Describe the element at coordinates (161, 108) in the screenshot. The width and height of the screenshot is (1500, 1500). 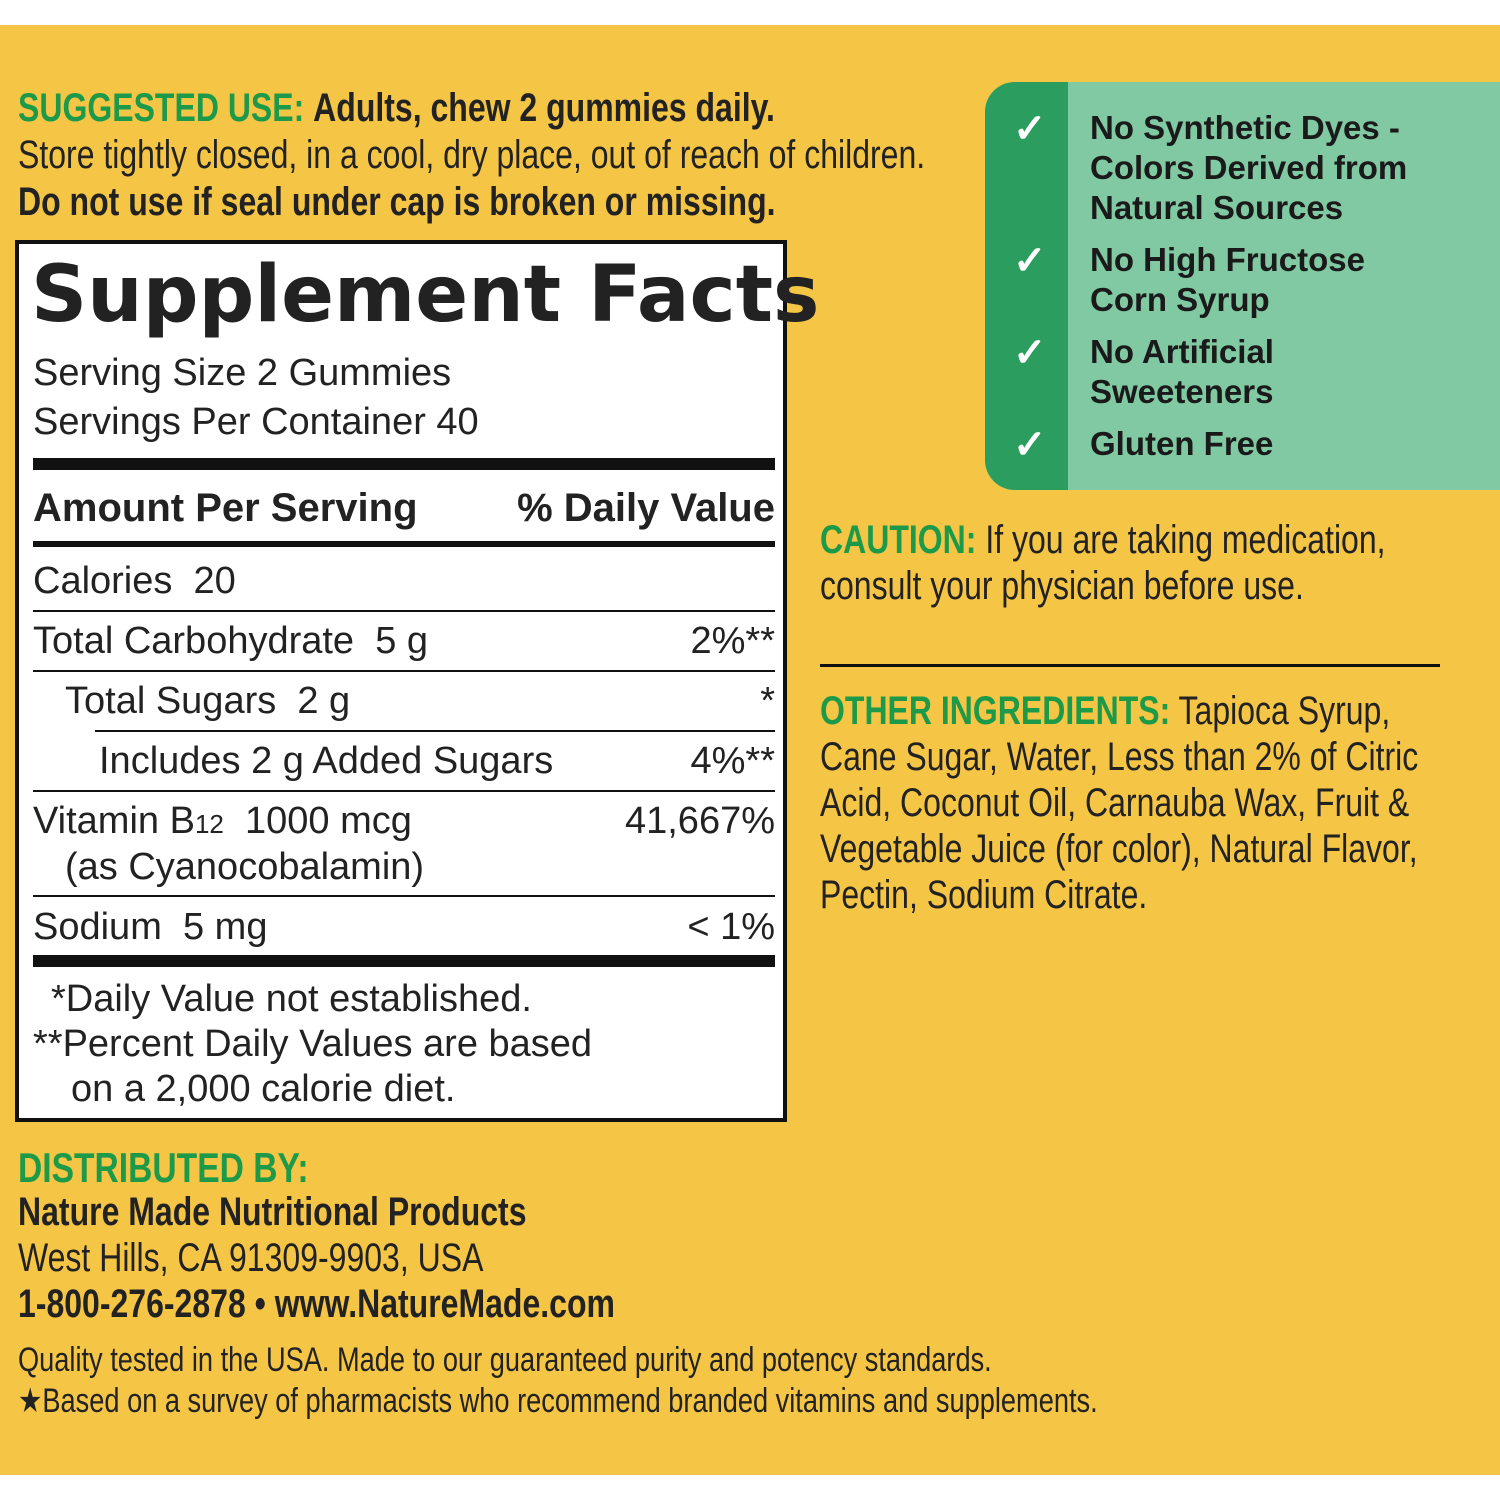
I see `suggested-use-label: SUGGESTED USE:` at that location.